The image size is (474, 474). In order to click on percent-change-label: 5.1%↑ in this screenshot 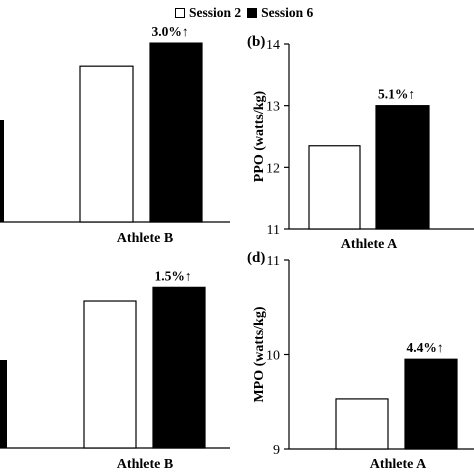, I will do `click(396, 94)`.